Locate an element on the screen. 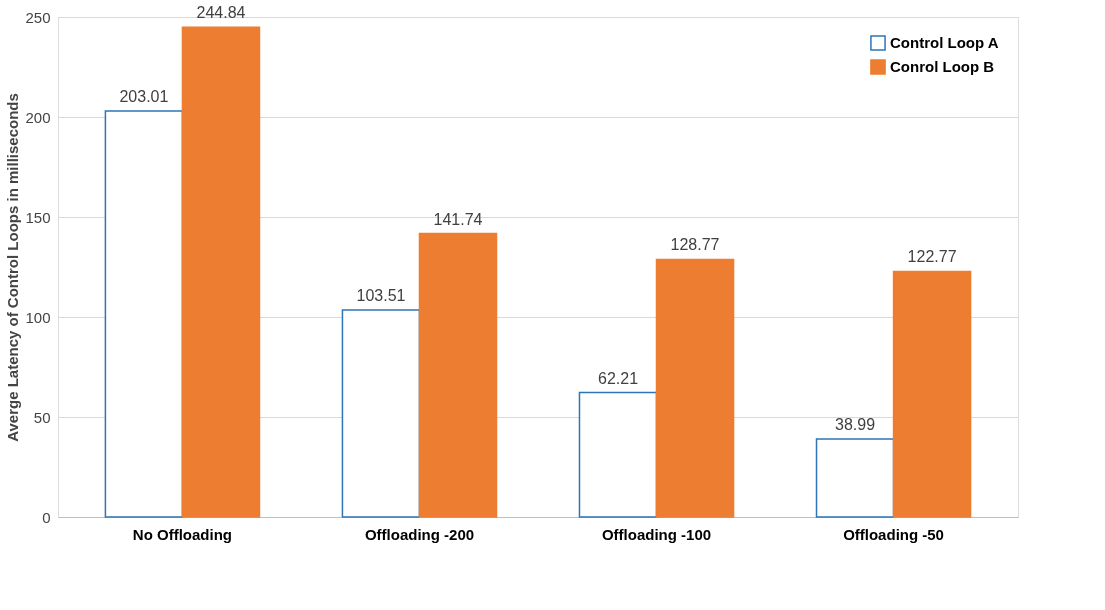 This screenshot has width=1105, height=610. x-tick-label: Offloading -200 is located at coordinates (419, 534).